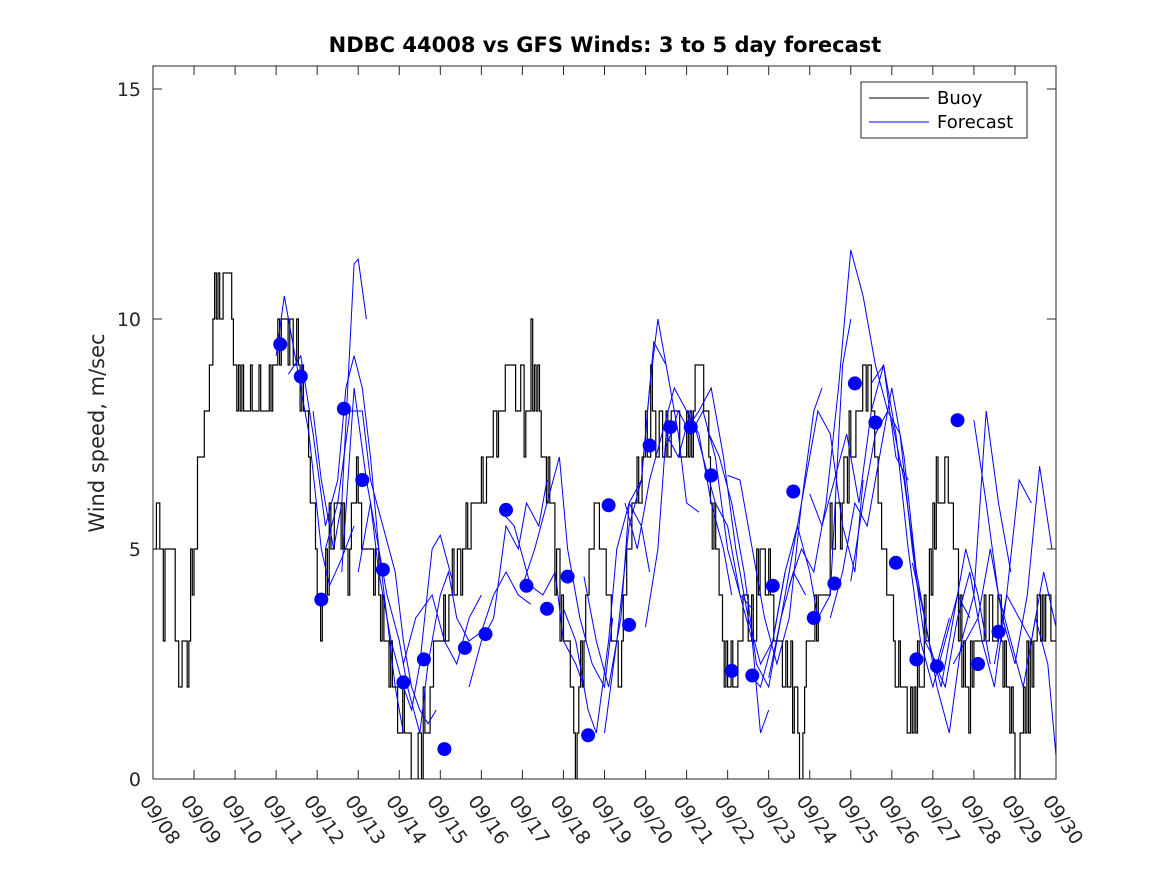 This screenshot has height=875, width=1167. I want to click on y-tick-label-1: 5, so click(135, 550).